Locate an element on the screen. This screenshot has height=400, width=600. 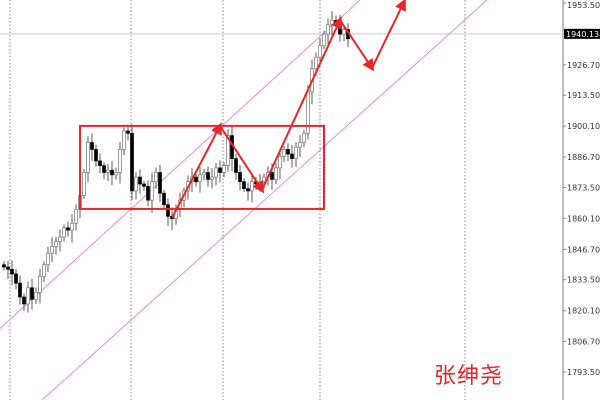
price-tick-label: 1846.70 is located at coordinates (583, 249).